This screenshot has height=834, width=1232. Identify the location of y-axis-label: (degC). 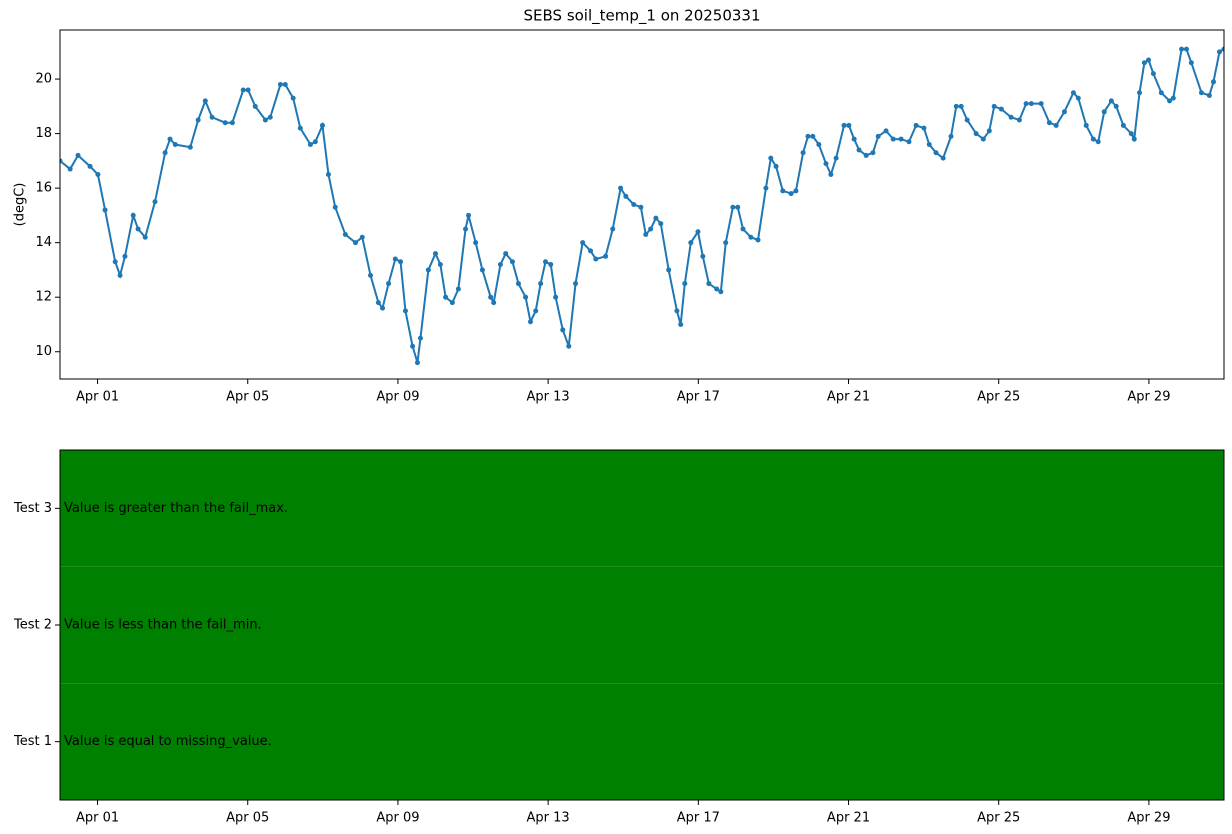
(20, 205).